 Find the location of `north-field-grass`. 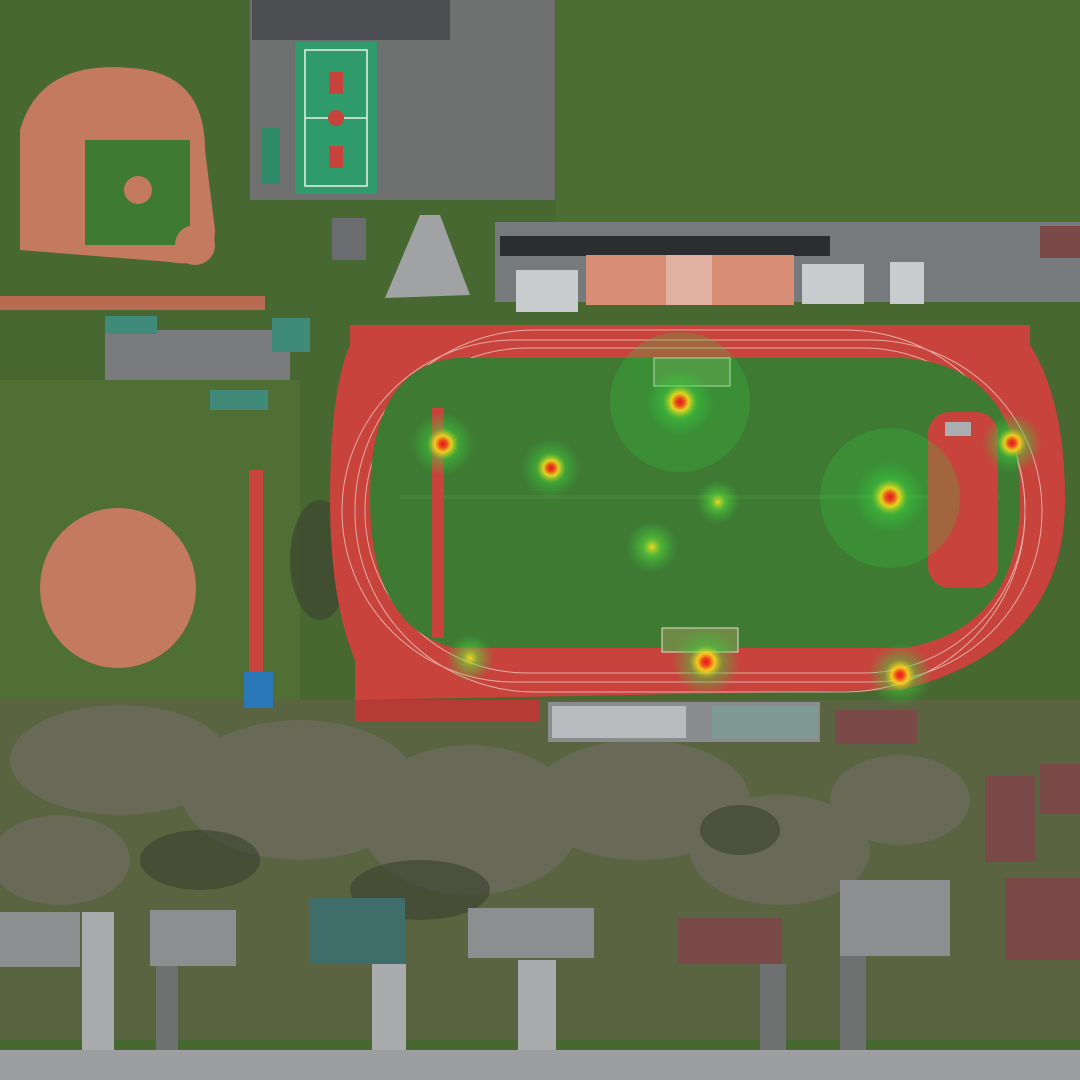

north-field-grass is located at coordinates (818, 112).